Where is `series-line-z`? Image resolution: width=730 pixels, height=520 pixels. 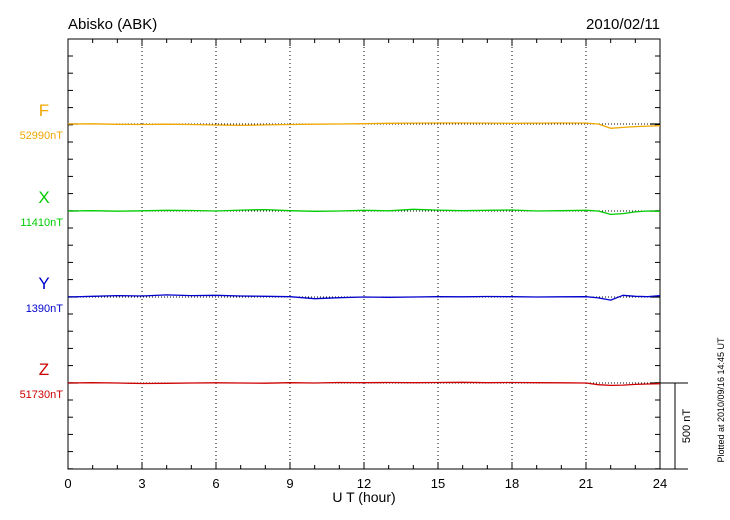 series-line-z is located at coordinates (364, 384).